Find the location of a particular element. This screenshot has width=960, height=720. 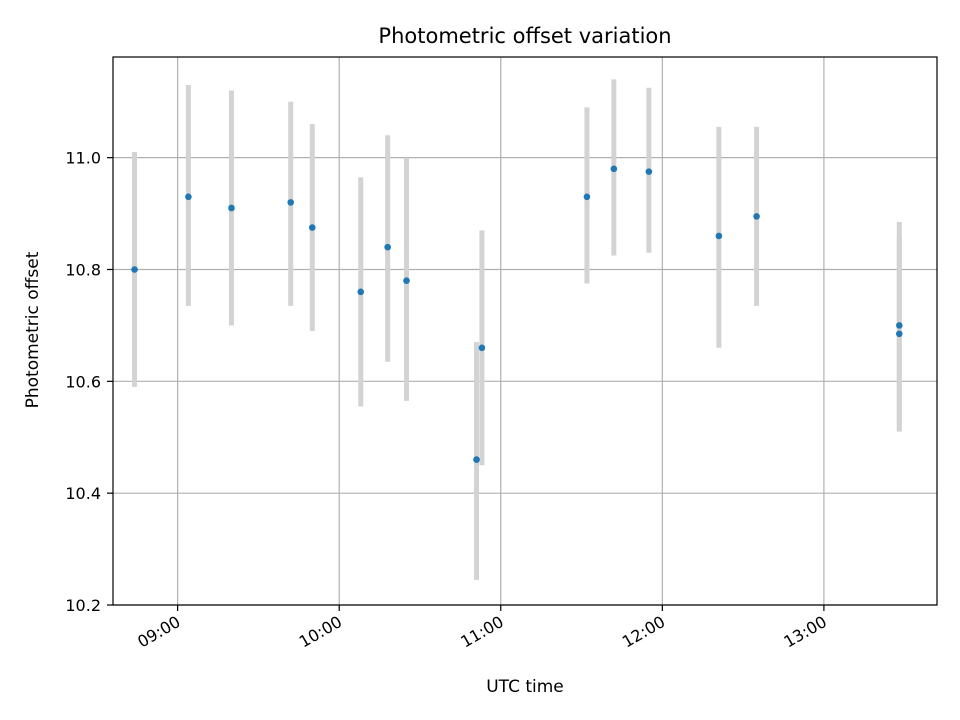

y-tick-label: 11.0 is located at coordinates (83, 158).